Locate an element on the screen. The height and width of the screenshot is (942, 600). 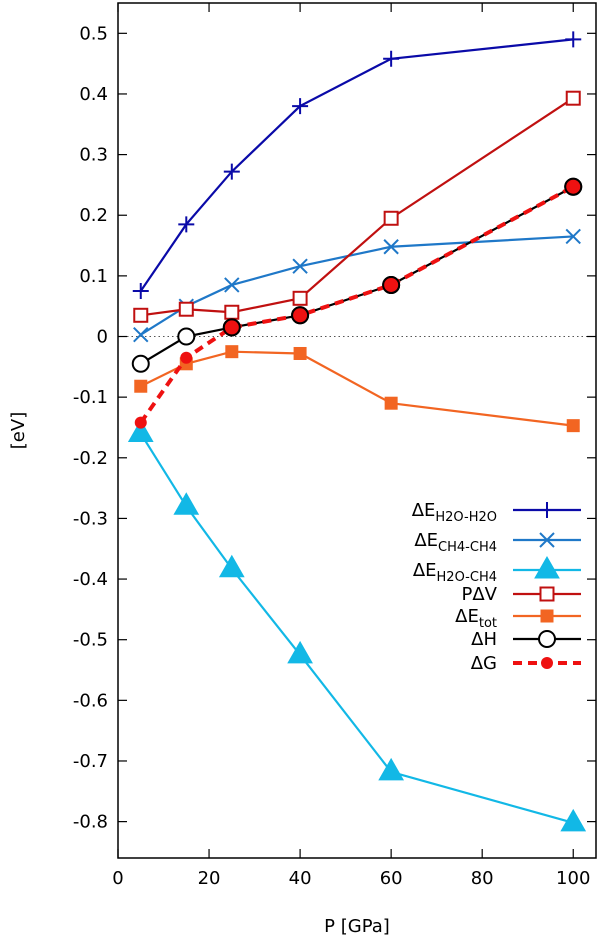
legend-entry: ΔECH4-CH4 is located at coordinates (497, 542).